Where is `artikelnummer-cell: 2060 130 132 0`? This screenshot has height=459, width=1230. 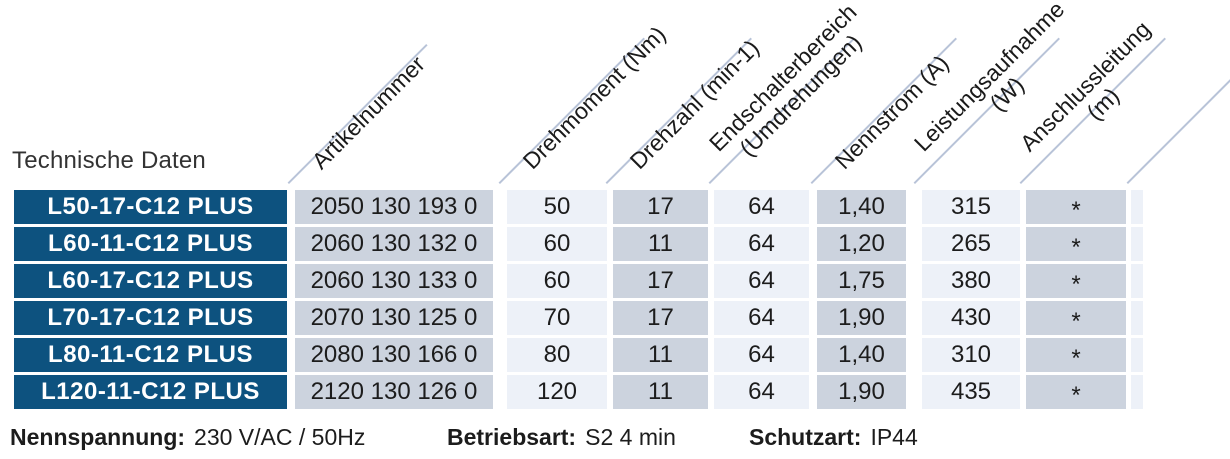 artikelnummer-cell: 2060 130 132 0 is located at coordinates (394, 244).